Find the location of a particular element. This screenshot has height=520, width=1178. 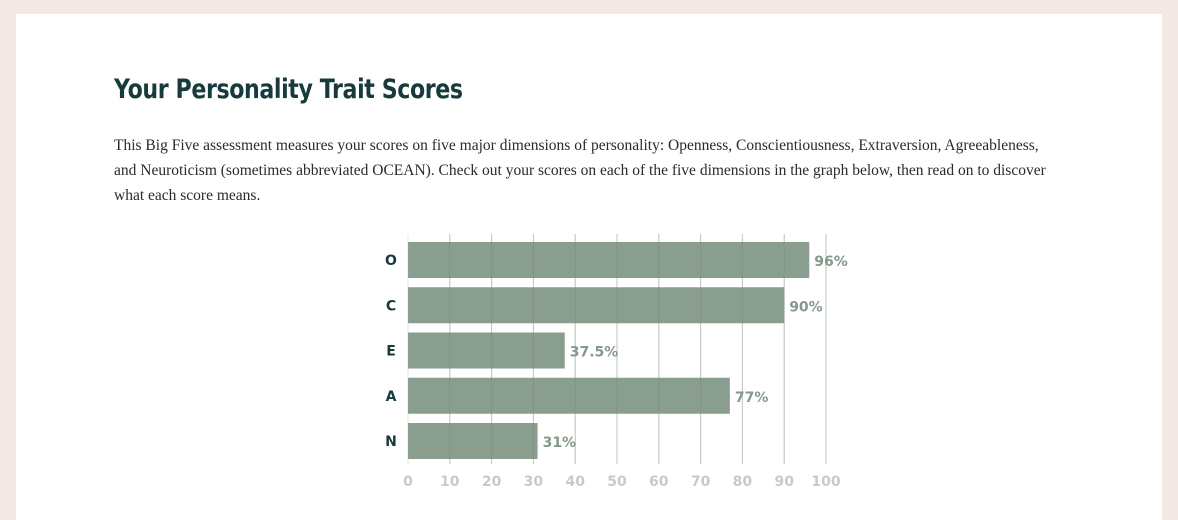

bar-e is located at coordinates (486, 350).